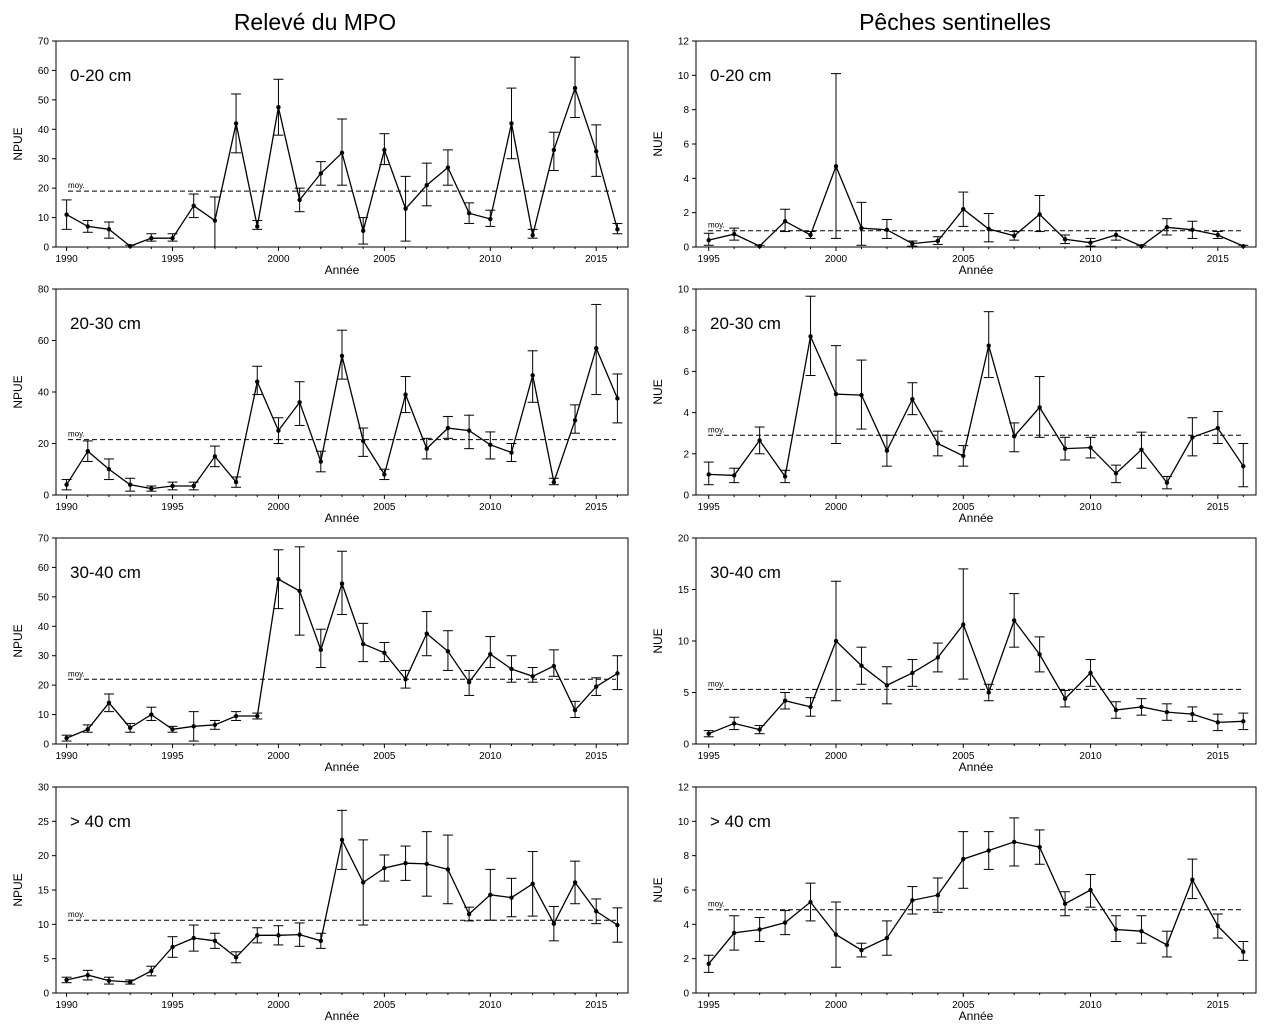  I want to click on y-tick-label: 20, so click(44, 686).